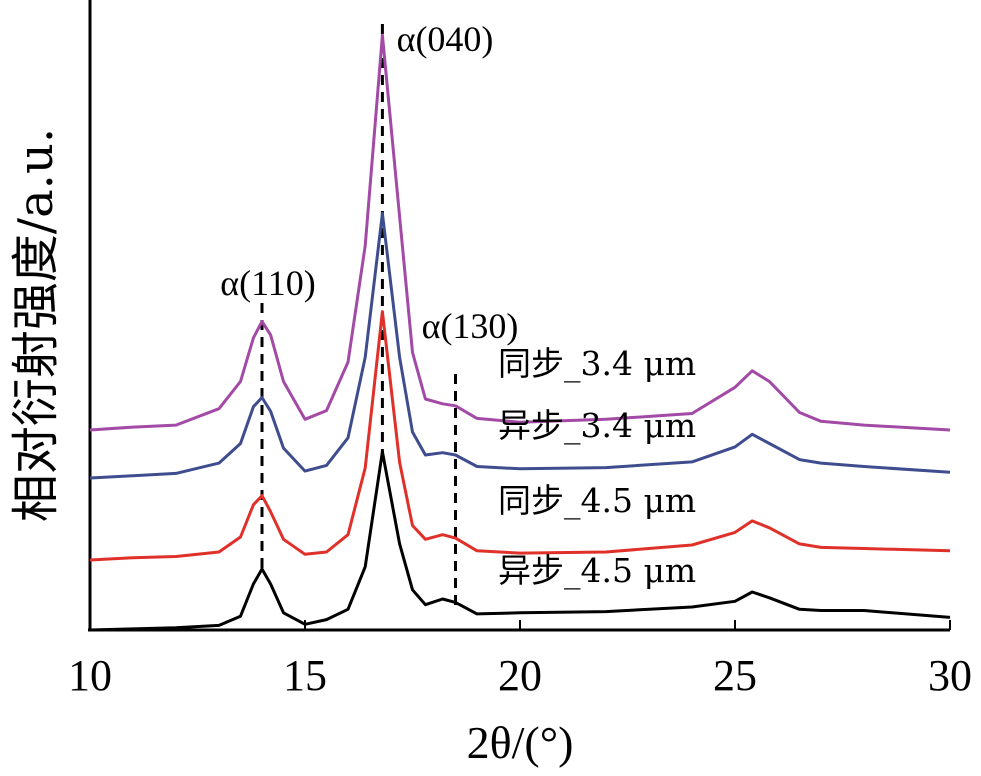 The height and width of the screenshot is (776, 981). Describe the element at coordinates (445, 39) in the screenshot. I see `peak-label: α(040)` at that location.